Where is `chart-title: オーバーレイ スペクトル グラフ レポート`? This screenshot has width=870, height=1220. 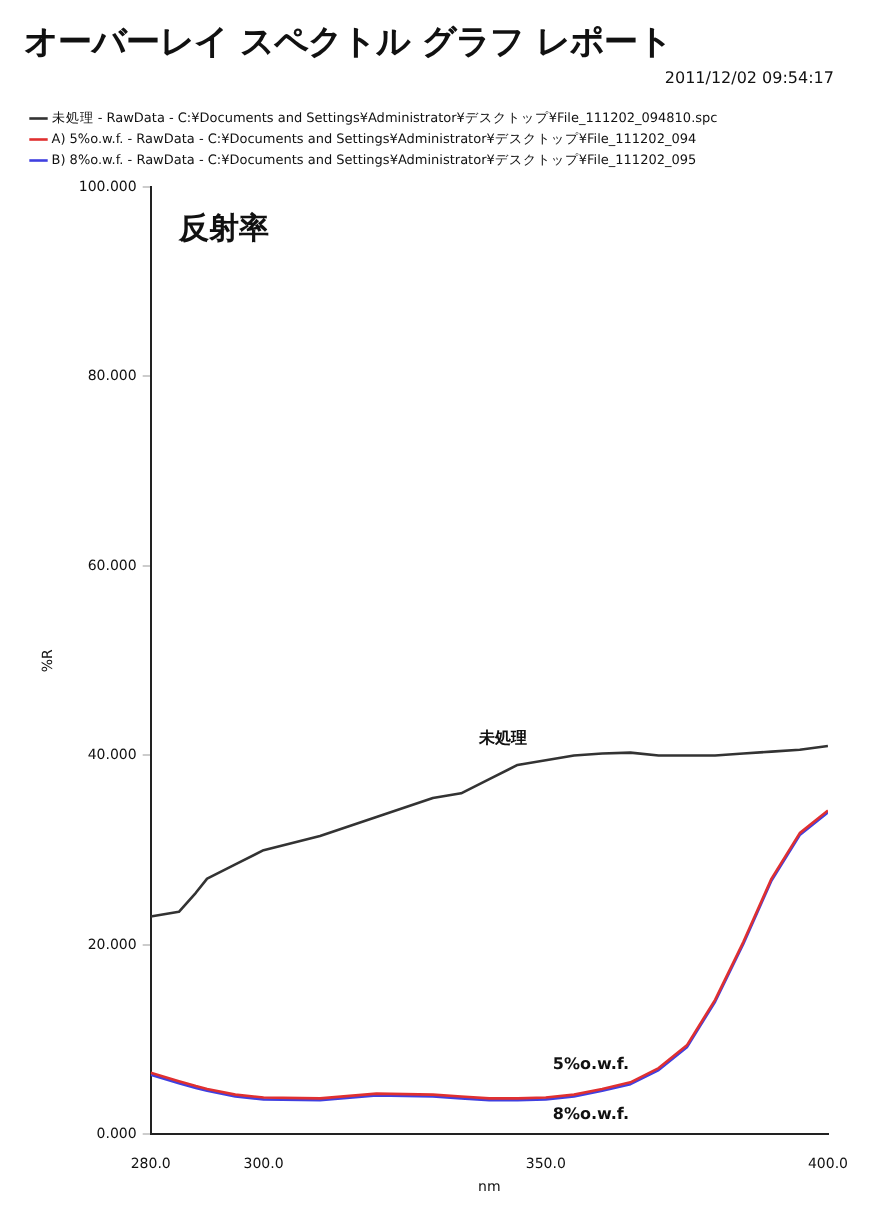 chart-title: オーバーレイ スペクトル グラフ レポート is located at coordinates (348, 43).